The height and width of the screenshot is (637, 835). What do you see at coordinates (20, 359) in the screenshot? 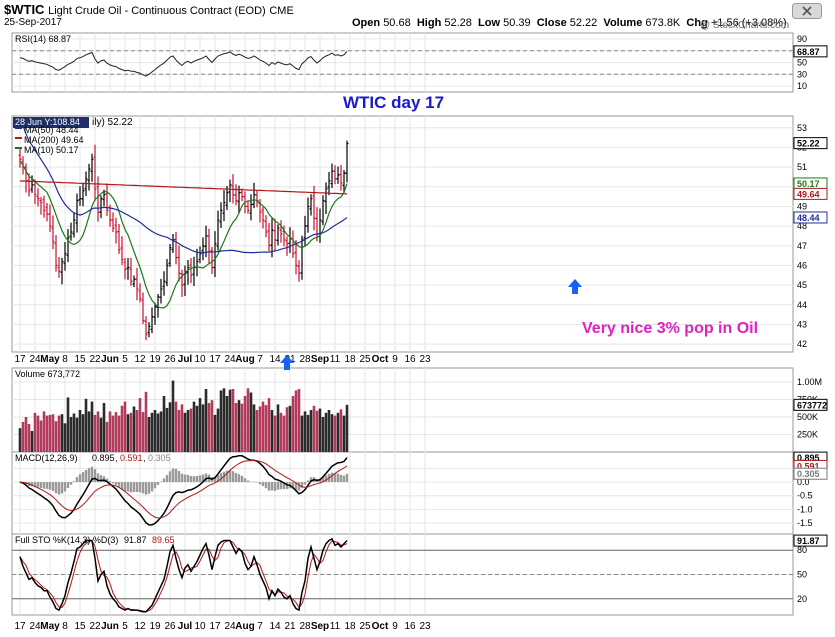
I see `x-tick-top-0: 17` at bounding box center [20, 359].